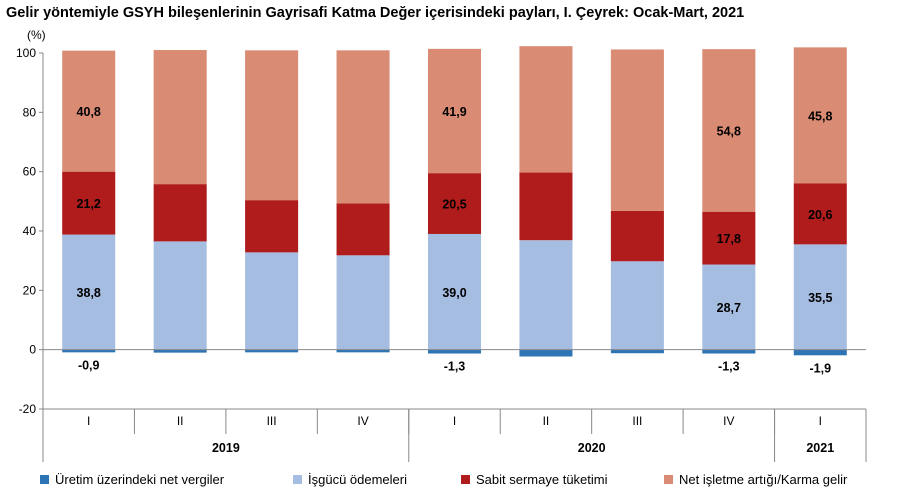  I want to click on data-label: 28,7, so click(729, 308).